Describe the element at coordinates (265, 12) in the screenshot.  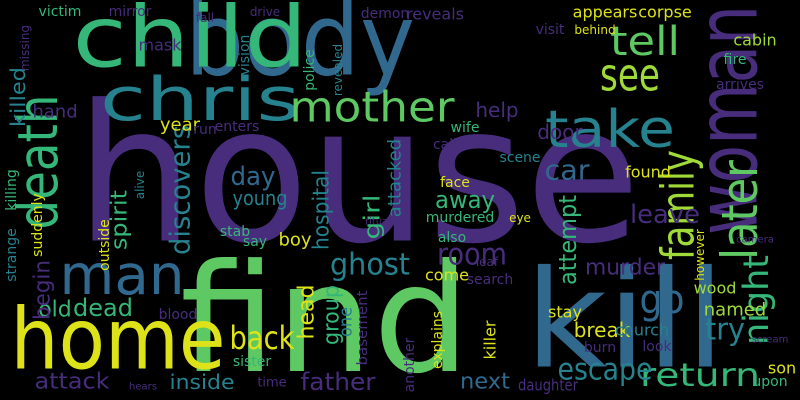
I see `word: drive` at that location.